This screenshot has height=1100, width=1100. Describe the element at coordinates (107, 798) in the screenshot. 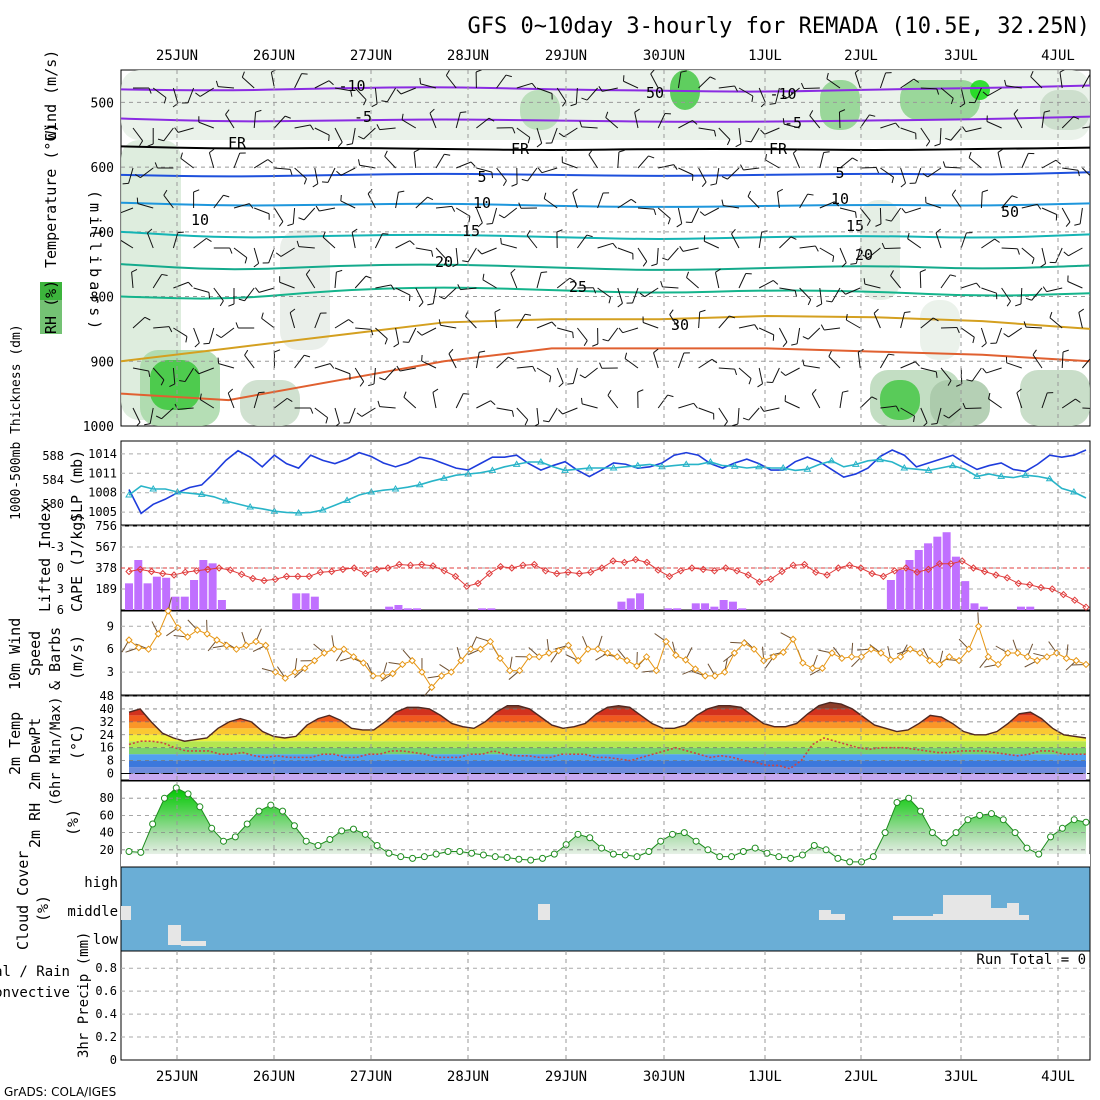

I see `rh2m-tick-label: 80` at that location.